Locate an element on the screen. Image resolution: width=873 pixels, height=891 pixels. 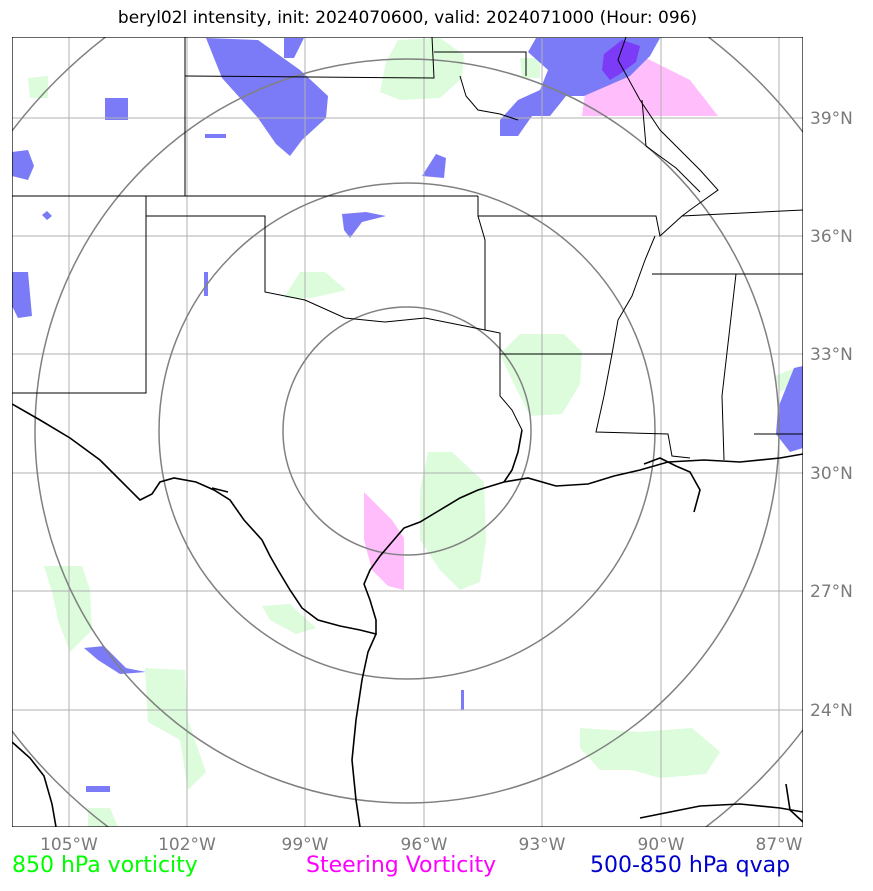
lon-tick-label: 99°W is located at coordinates (305, 845).